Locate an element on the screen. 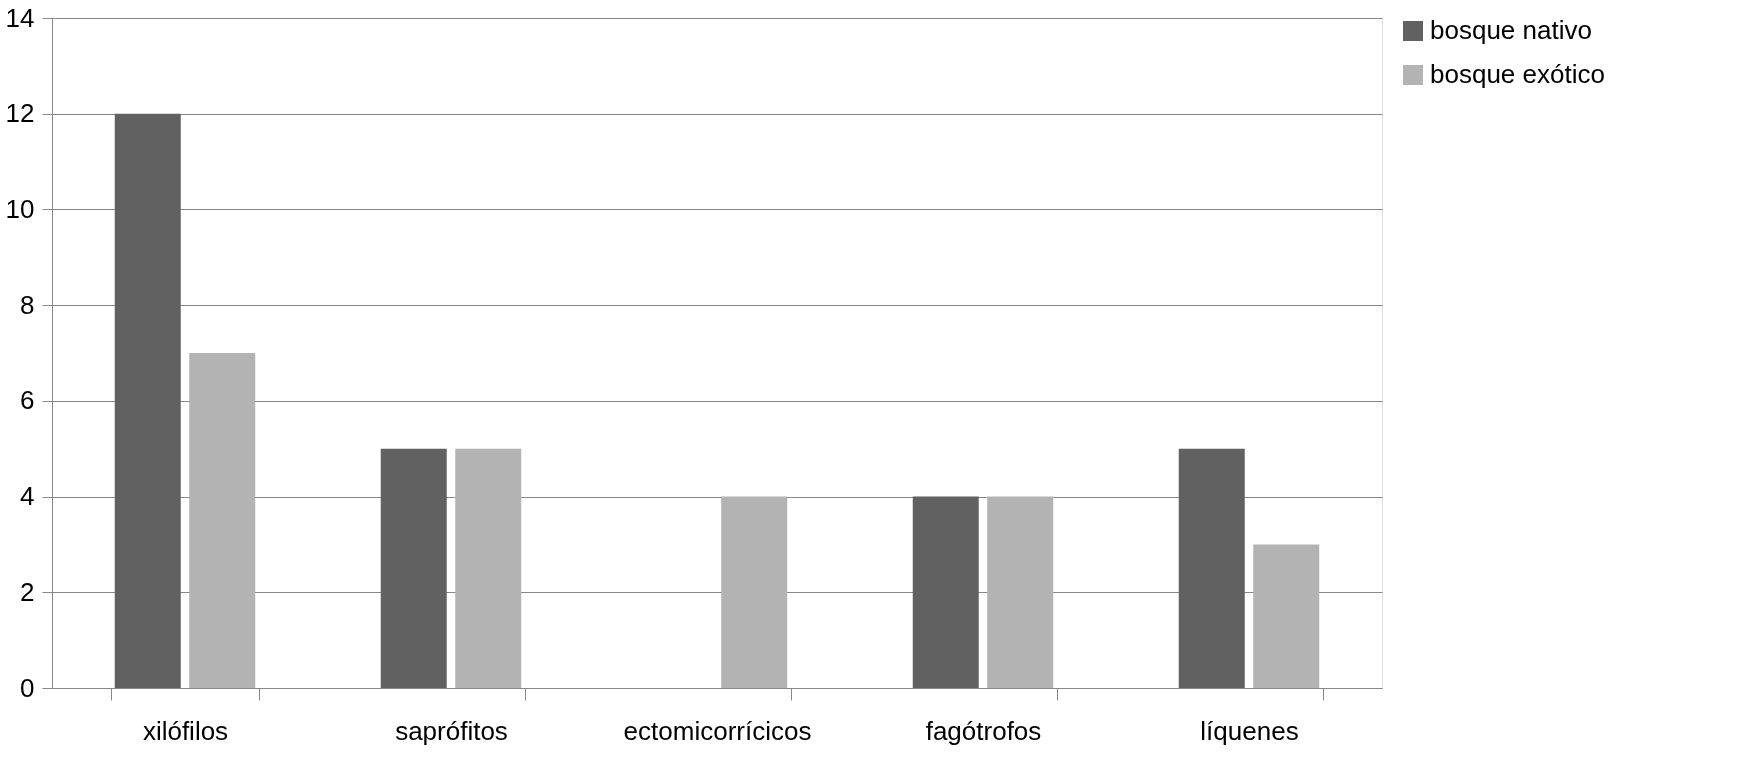  legend-label: bosque exótico is located at coordinates (1517, 74).